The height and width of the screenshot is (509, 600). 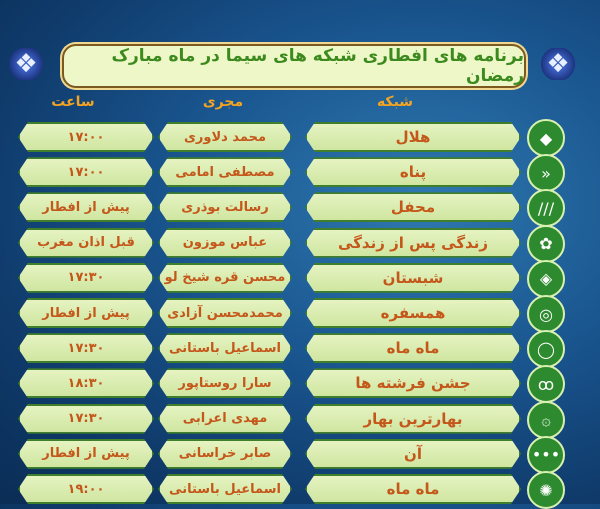 I want to click on header-host: مجری, so click(x=223, y=102).